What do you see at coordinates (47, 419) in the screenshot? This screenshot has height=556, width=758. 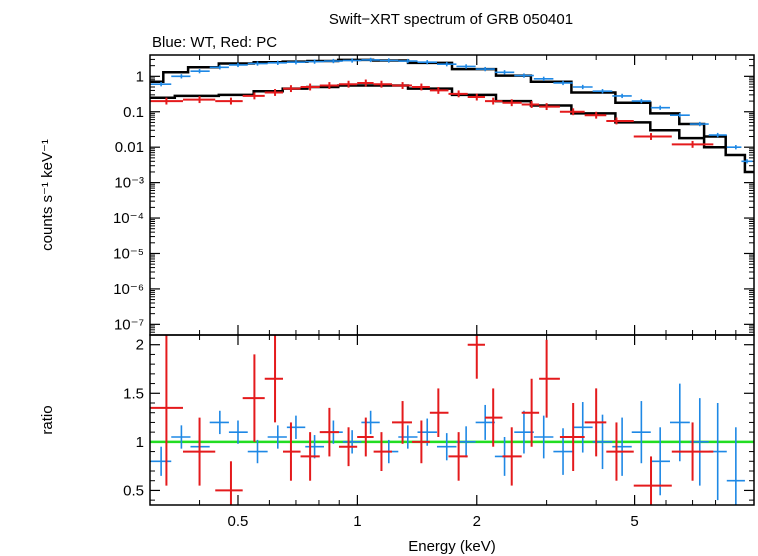 I see `ratio-y-axis-label: ratio` at bounding box center [47, 419].